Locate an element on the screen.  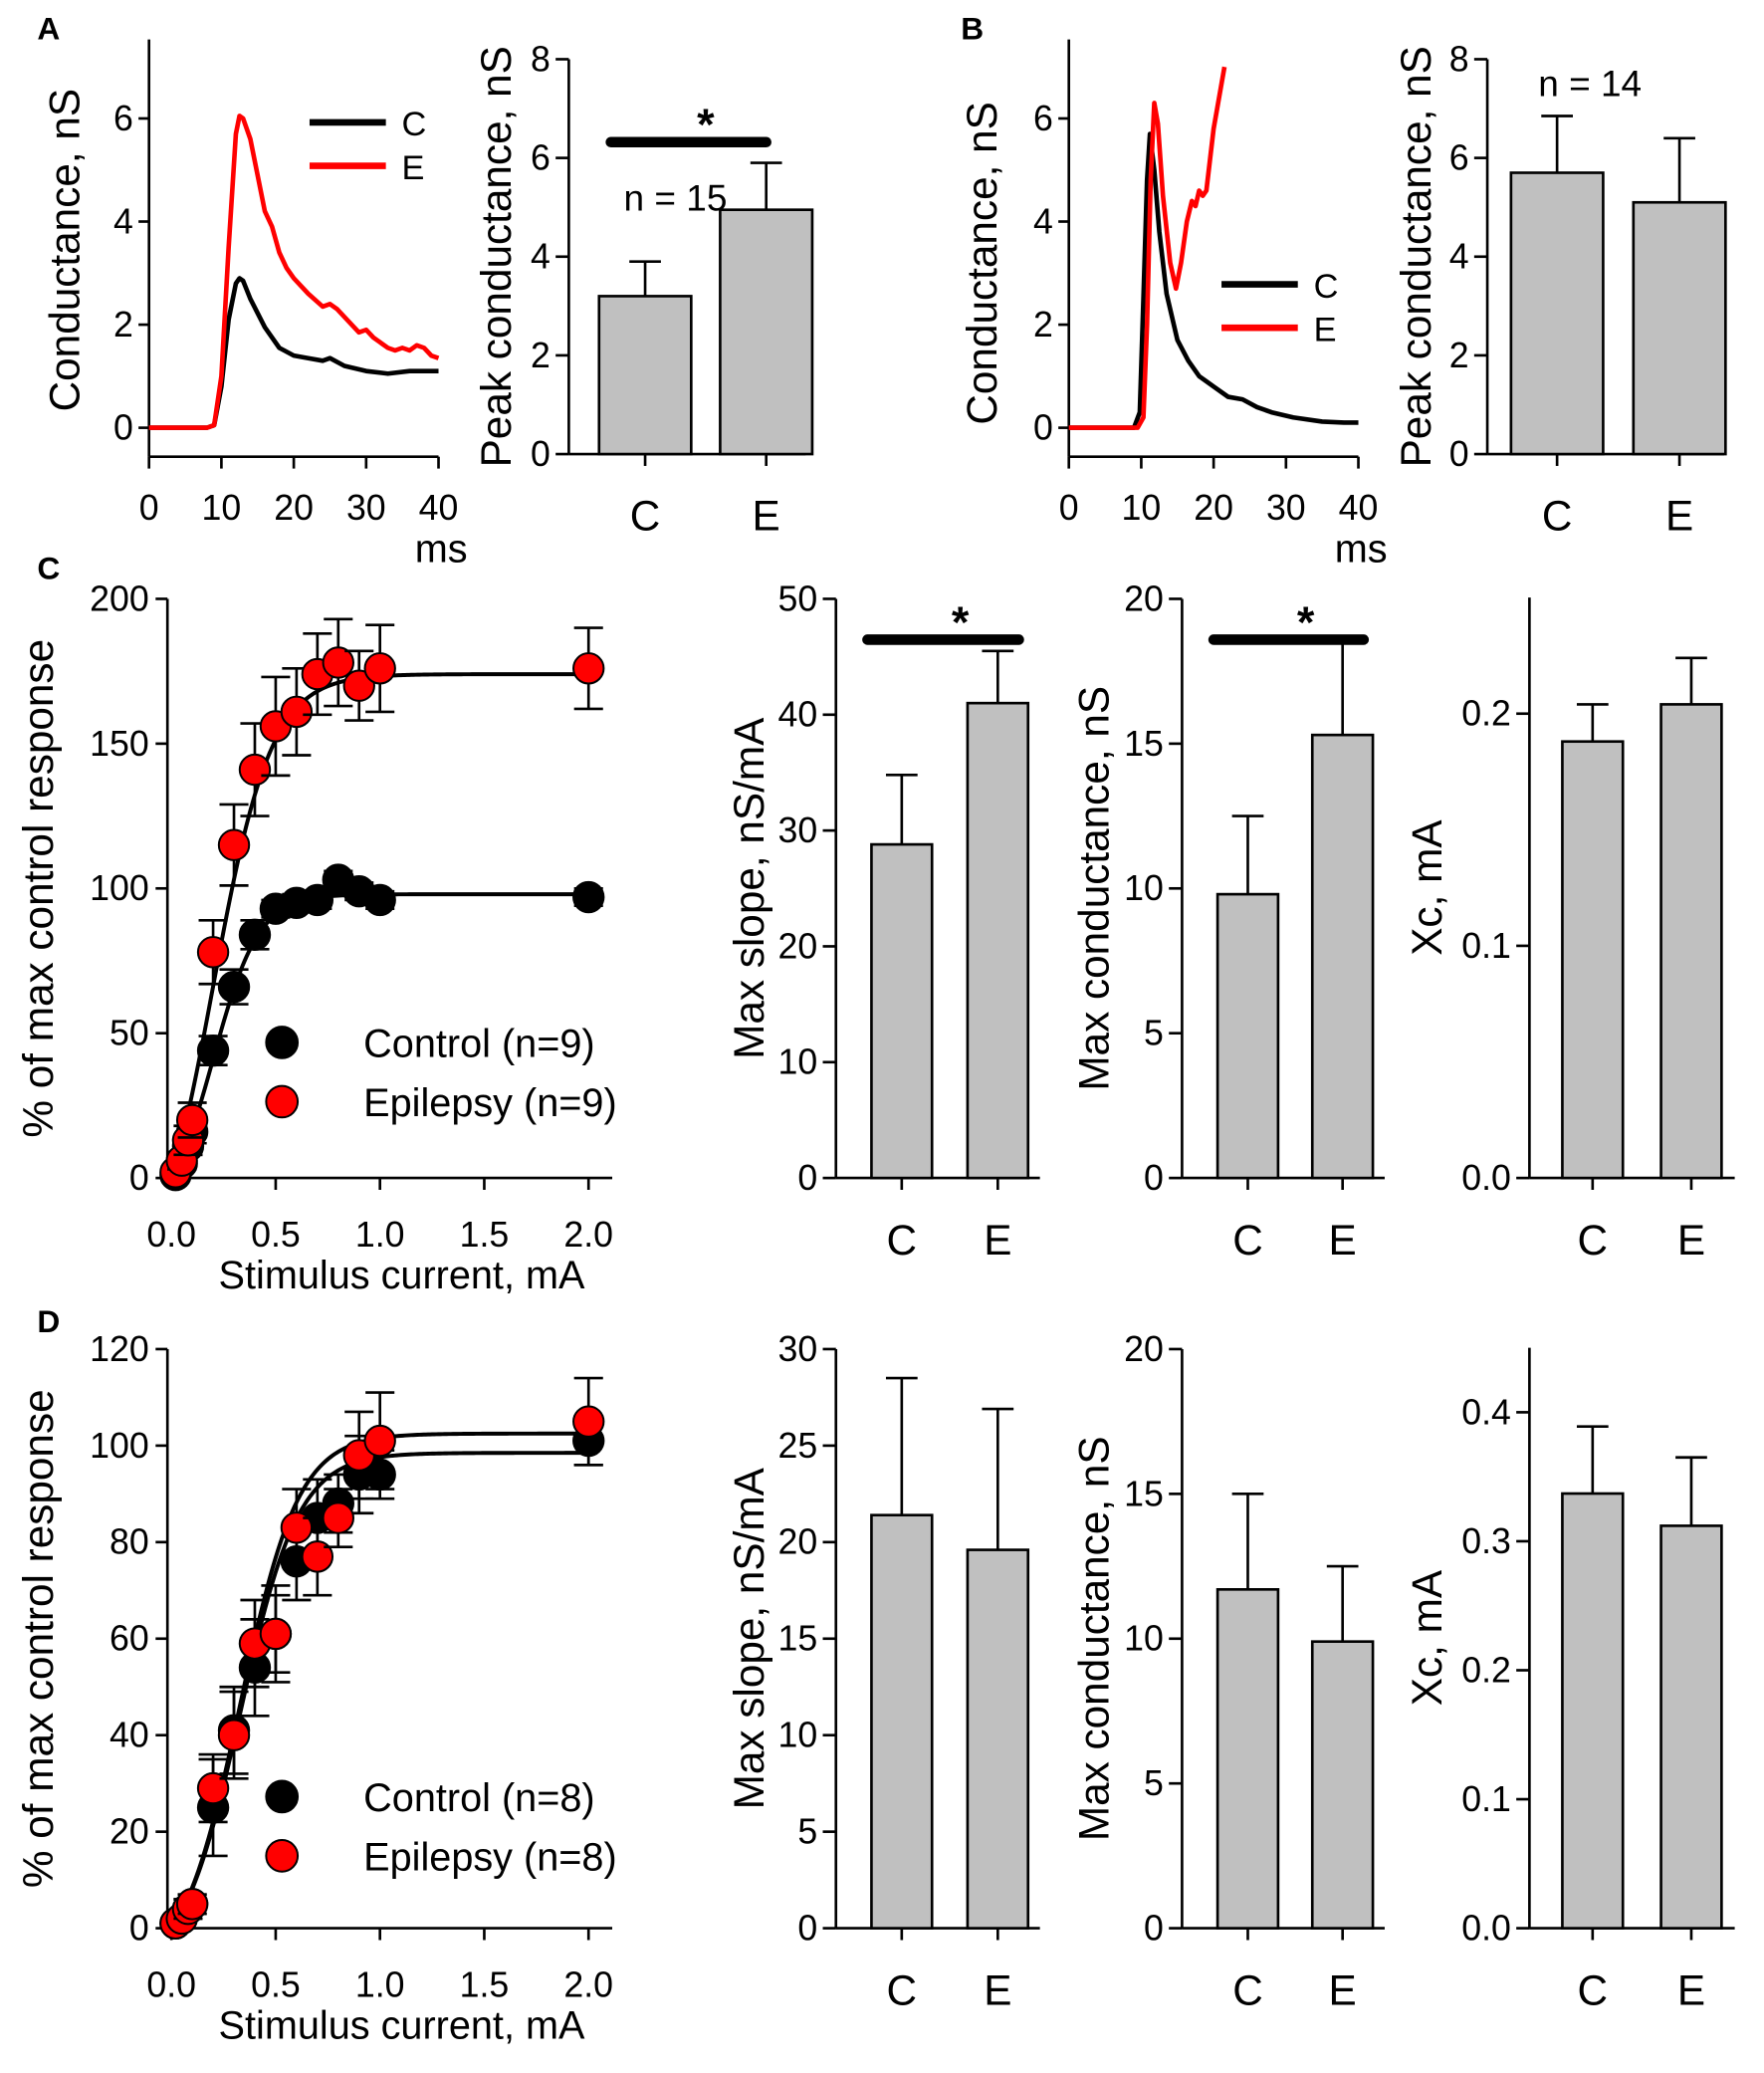
y-tick-label: 60 is located at coordinates (129, 1639).